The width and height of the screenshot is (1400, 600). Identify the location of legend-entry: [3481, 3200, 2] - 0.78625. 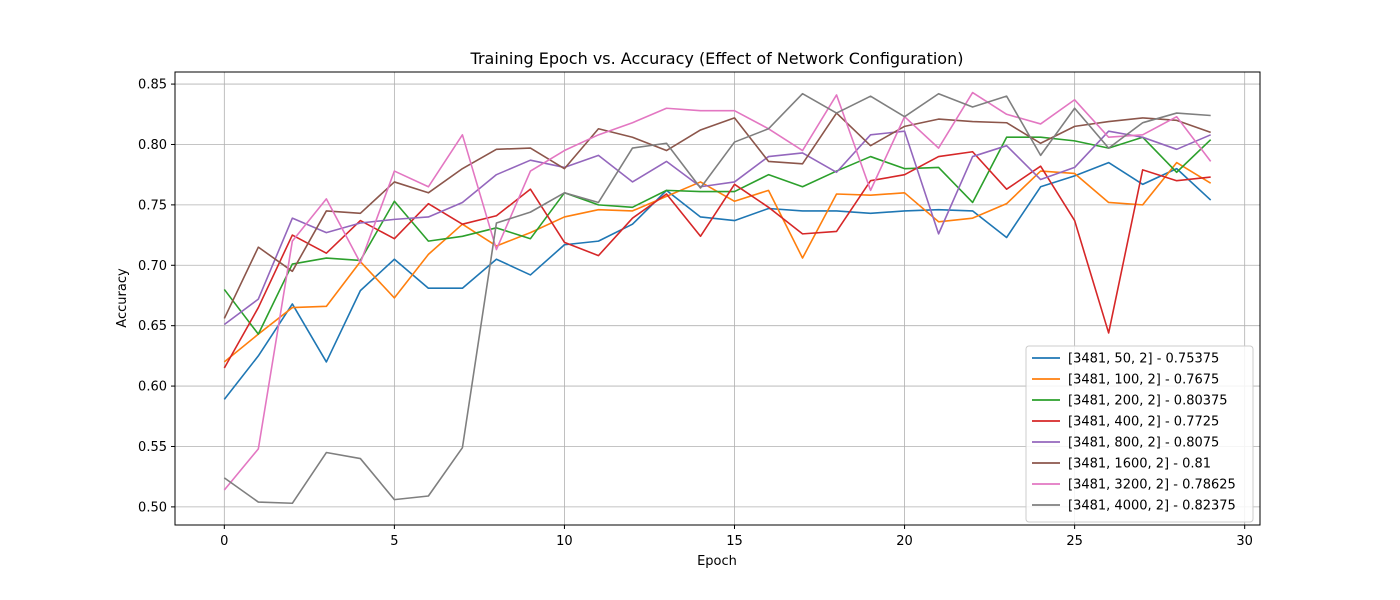
(1152, 485).